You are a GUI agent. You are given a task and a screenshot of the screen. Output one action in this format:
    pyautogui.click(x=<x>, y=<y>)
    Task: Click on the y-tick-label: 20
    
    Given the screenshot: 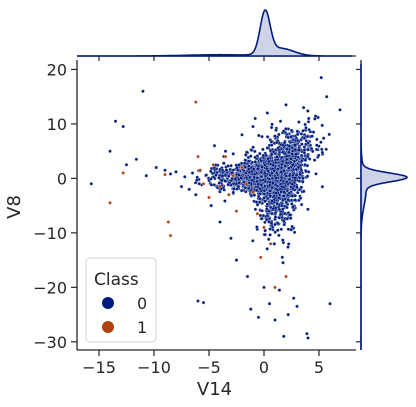 What is the action you would take?
    pyautogui.click(x=57, y=69)
    